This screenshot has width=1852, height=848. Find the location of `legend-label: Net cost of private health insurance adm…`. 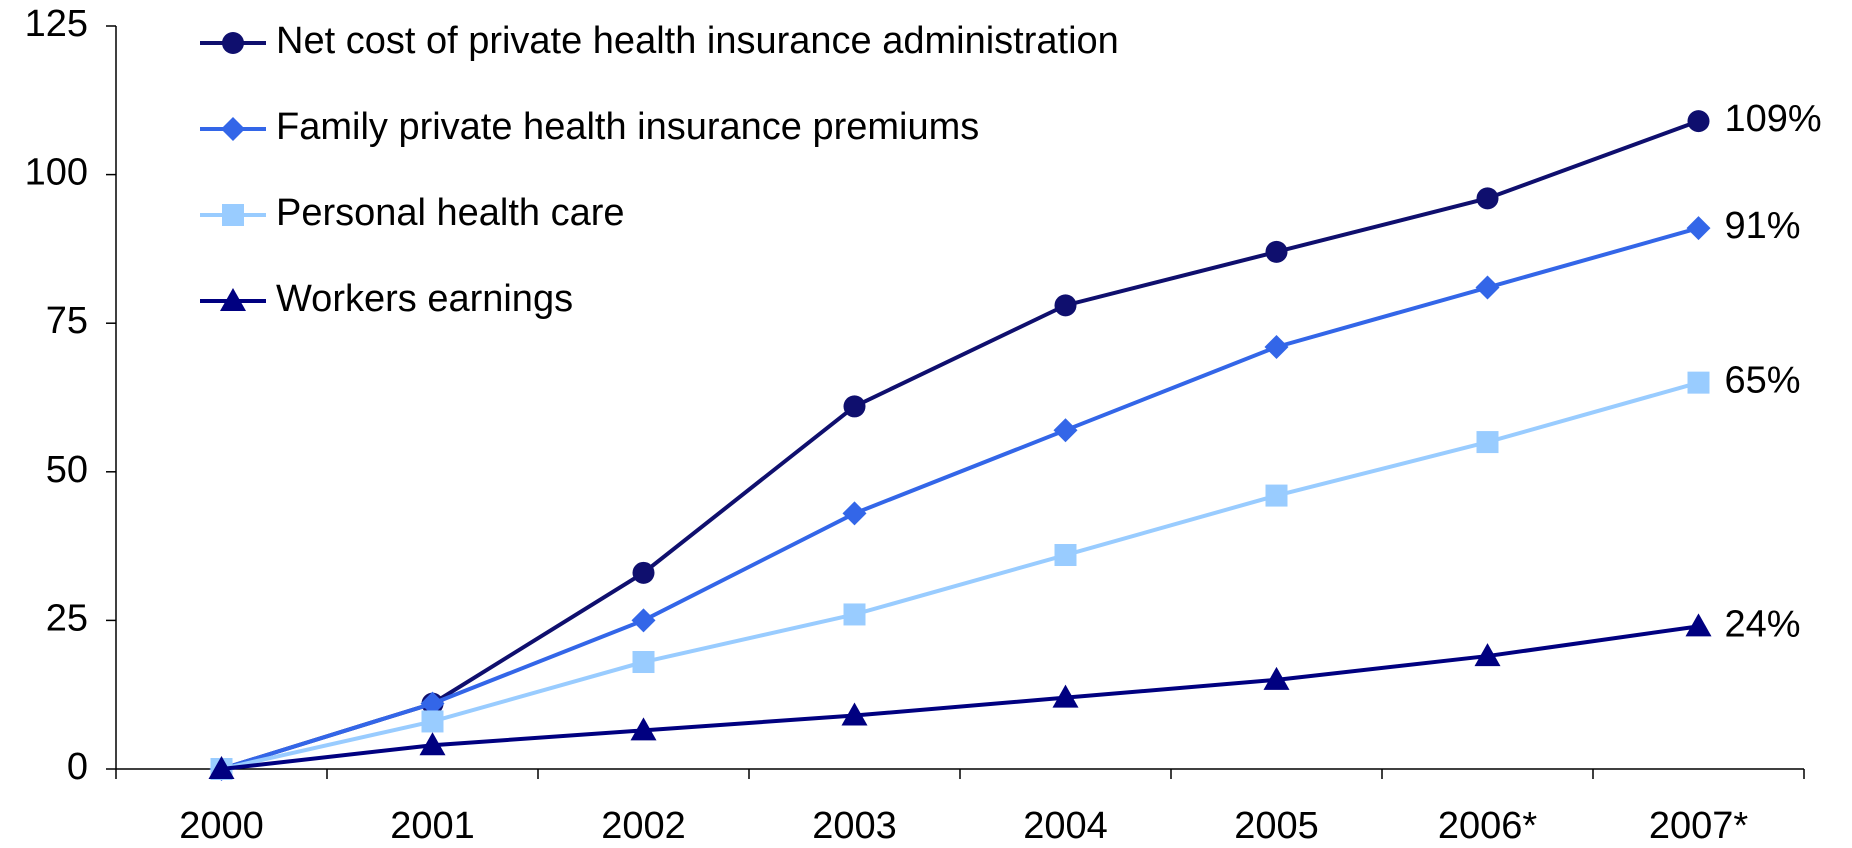

legend-label: Net cost of private health insurance adm… is located at coordinates (697, 41).